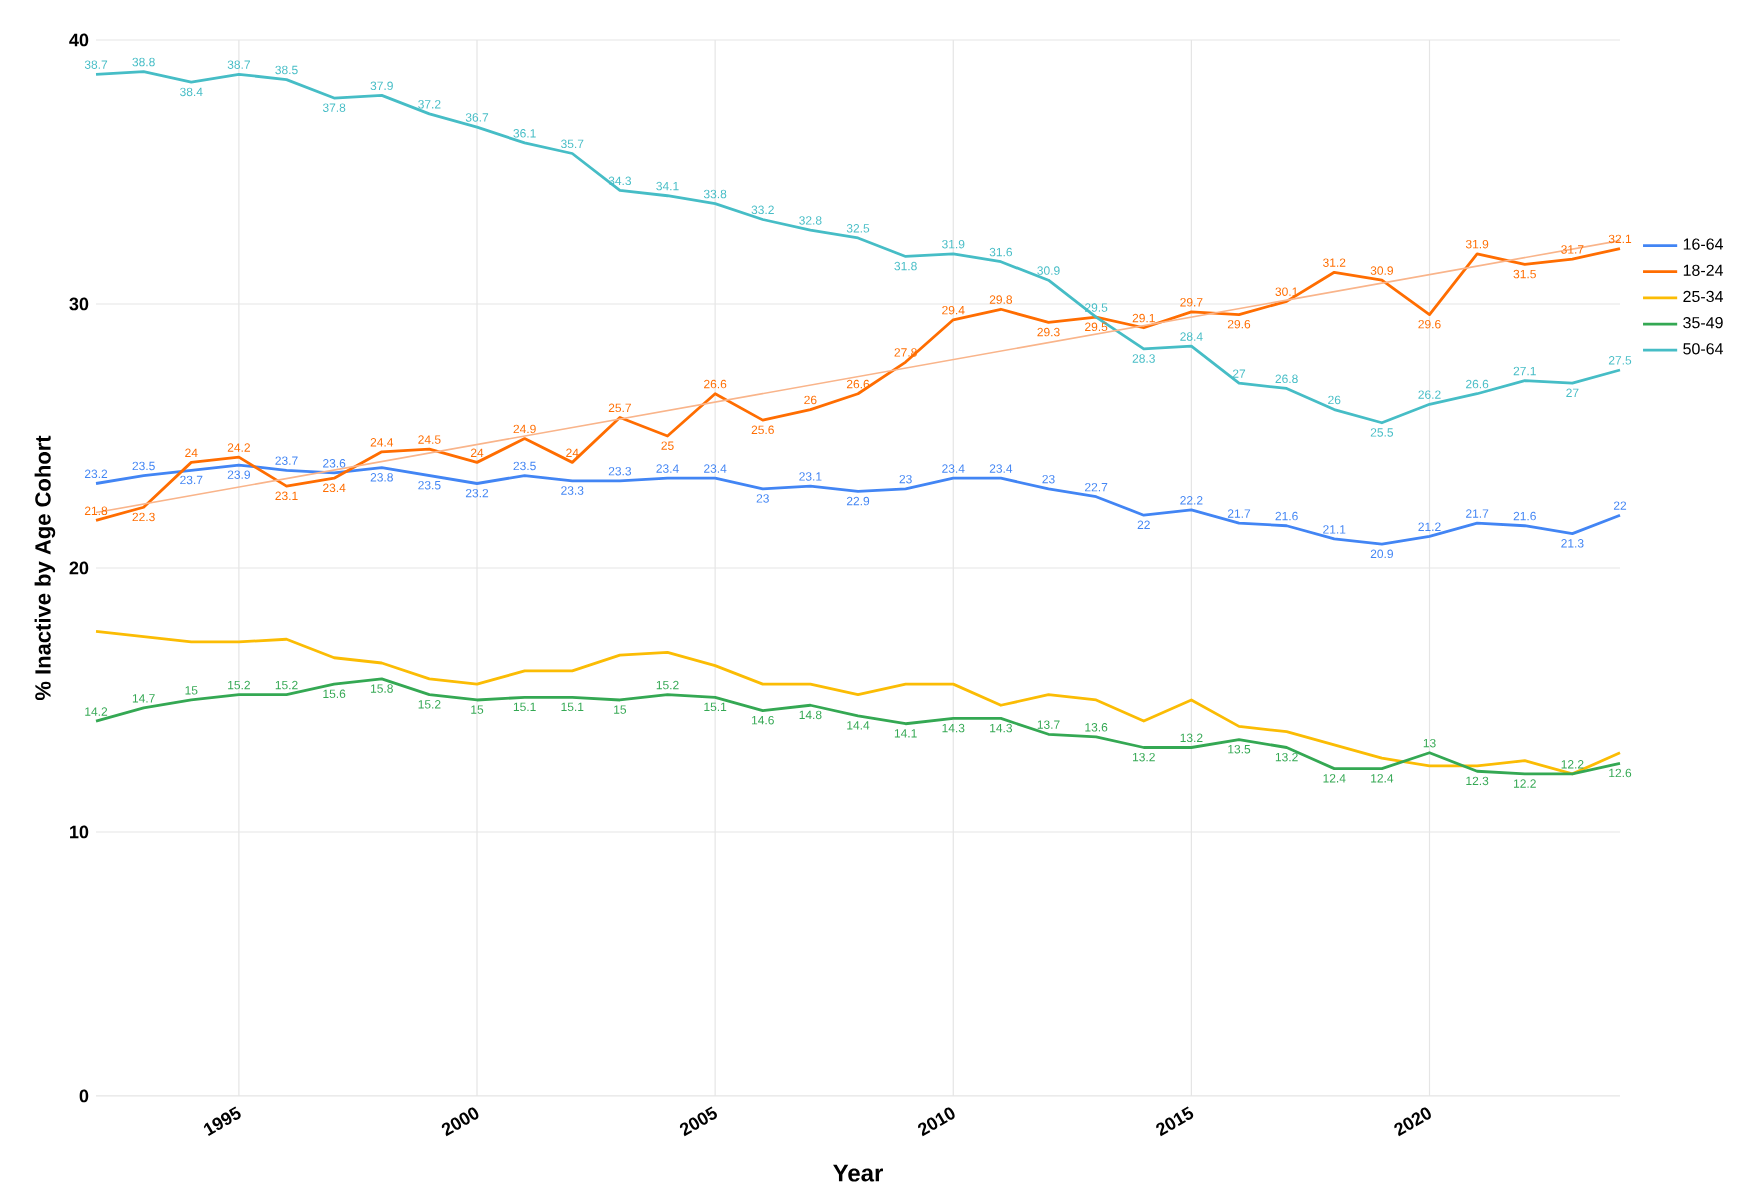  I want to click on y-tick-label: 30, so click(79, 304).